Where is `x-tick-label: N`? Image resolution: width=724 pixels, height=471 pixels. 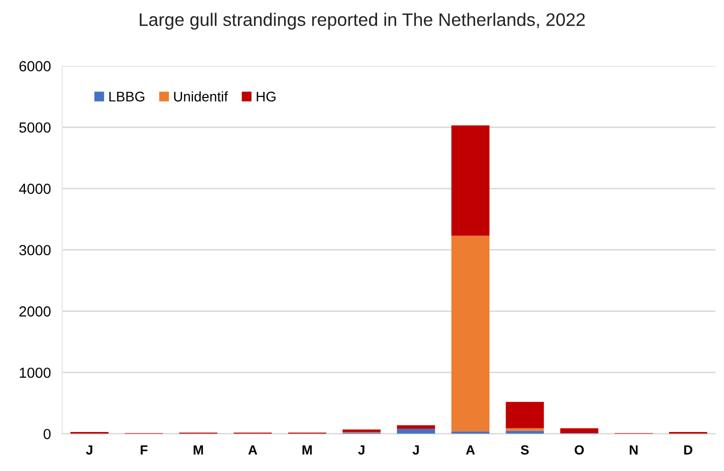 x-tick-label: N is located at coordinates (634, 449).